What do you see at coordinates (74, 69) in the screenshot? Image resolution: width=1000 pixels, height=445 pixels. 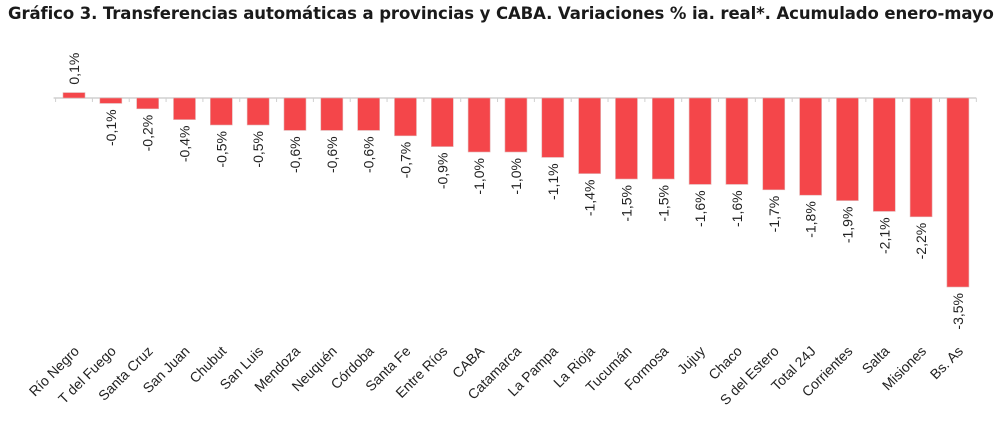 I see `data-label: 0,1%` at bounding box center [74, 69].